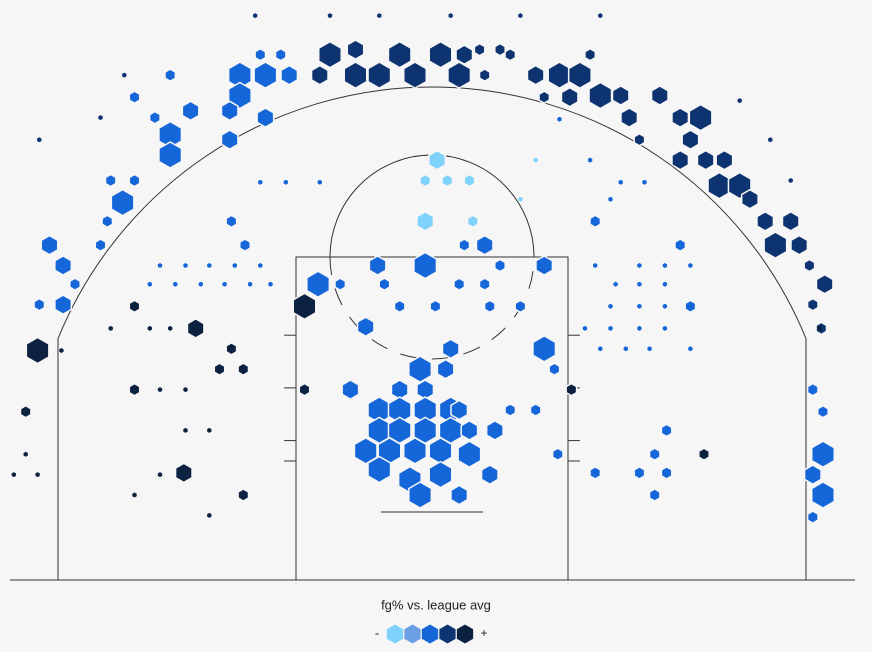 This screenshot has height=652, width=872. What do you see at coordinates (430, 634) in the screenshot?
I see `legend-swatches` at bounding box center [430, 634].